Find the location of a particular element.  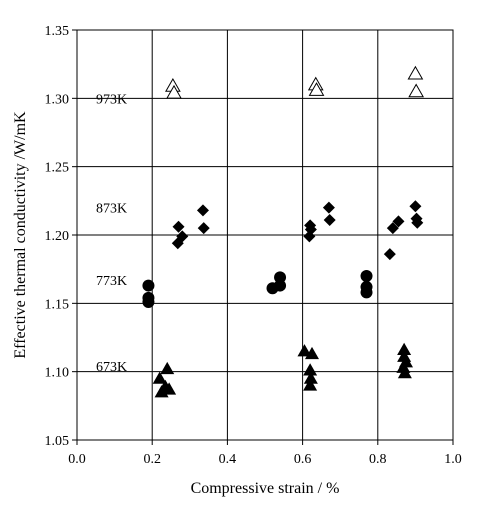

x-tick-label: 0.8 is located at coordinates (378, 459).